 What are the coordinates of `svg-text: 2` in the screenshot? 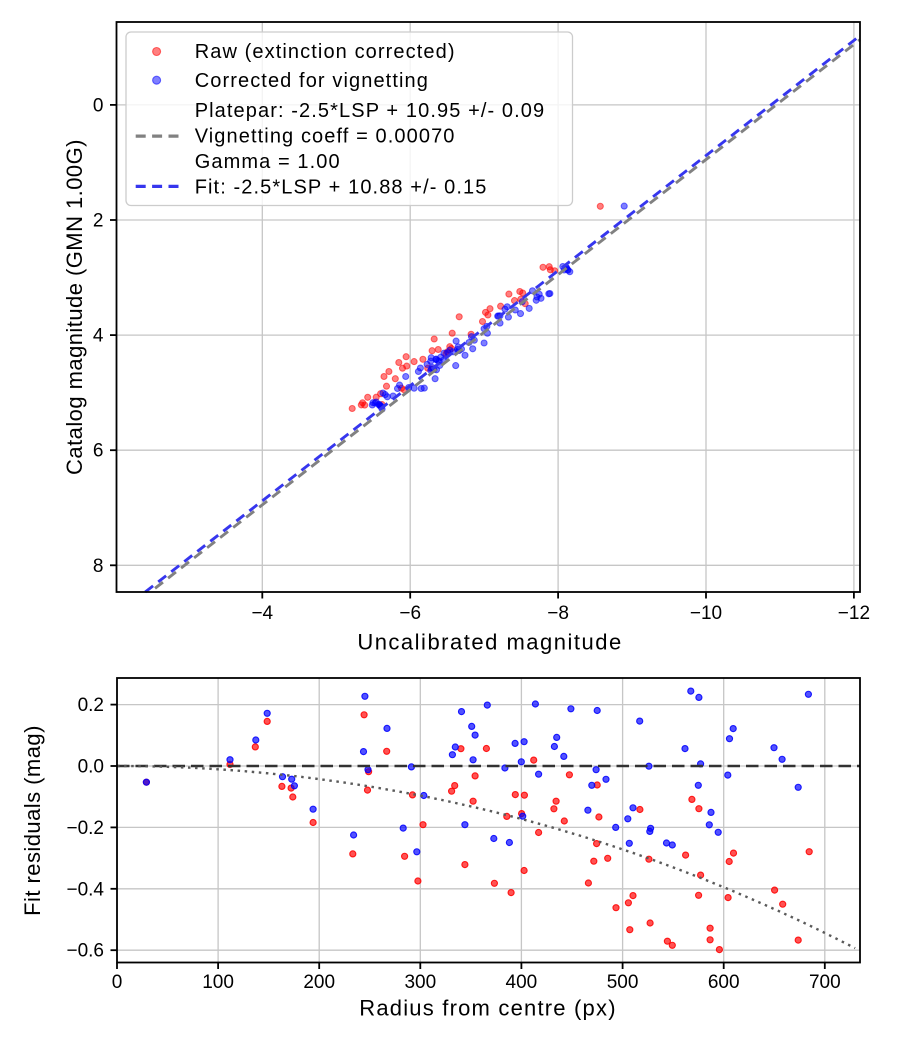 It's located at (98, 221).